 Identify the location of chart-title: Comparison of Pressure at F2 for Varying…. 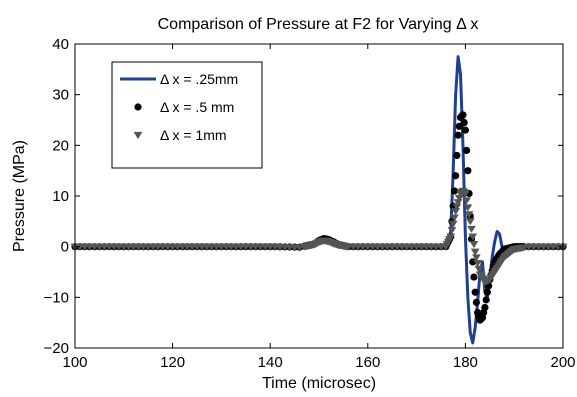
(318, 24).